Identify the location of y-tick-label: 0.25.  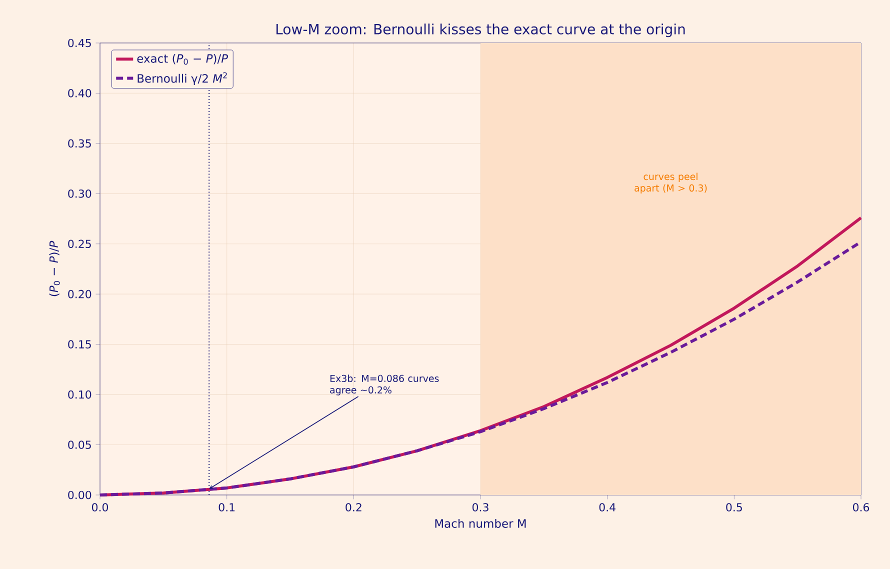
(79, 244).